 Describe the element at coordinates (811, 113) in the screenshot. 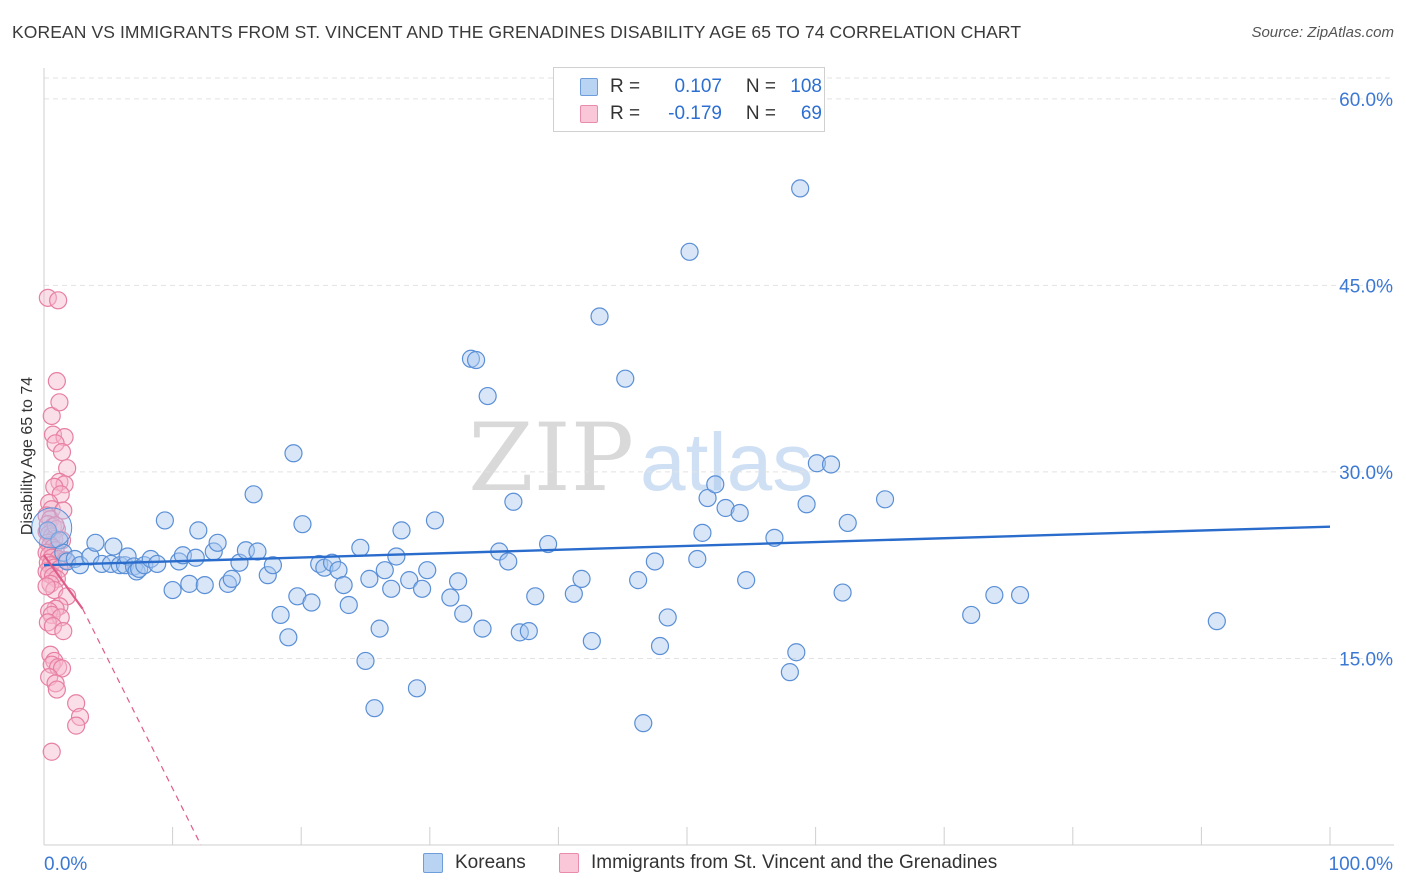

I see `legend-n-value: 69` at that location.